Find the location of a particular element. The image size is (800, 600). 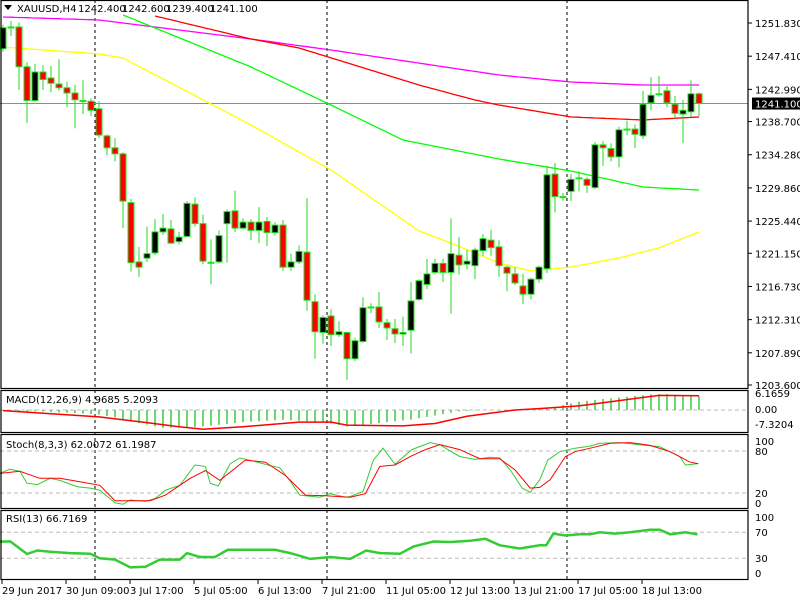

macd-tick-label: 0.00 is located at coordinates (766, 410).